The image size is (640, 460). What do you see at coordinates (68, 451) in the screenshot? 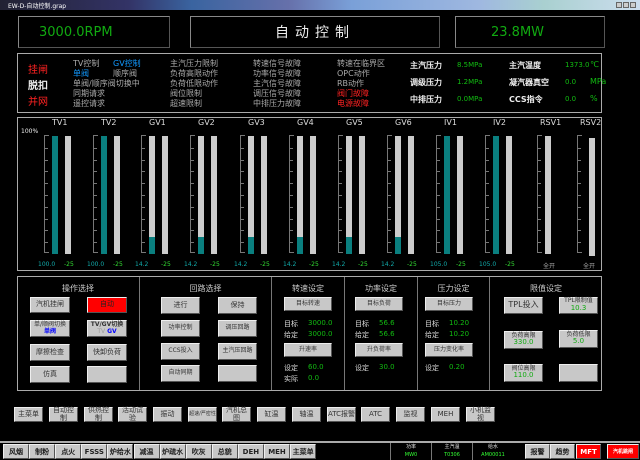
I see `taskbar-button: 点火` at bounding box center [68, 451].